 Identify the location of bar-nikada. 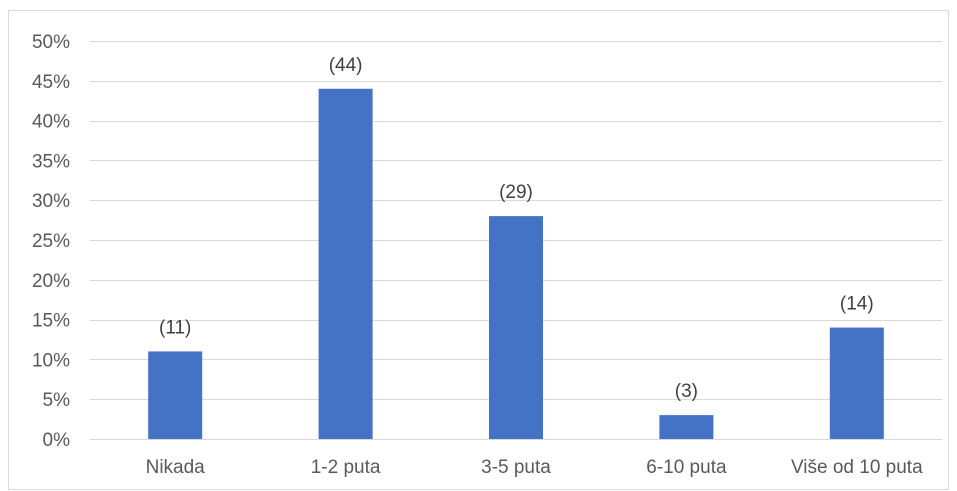
(175, 395).